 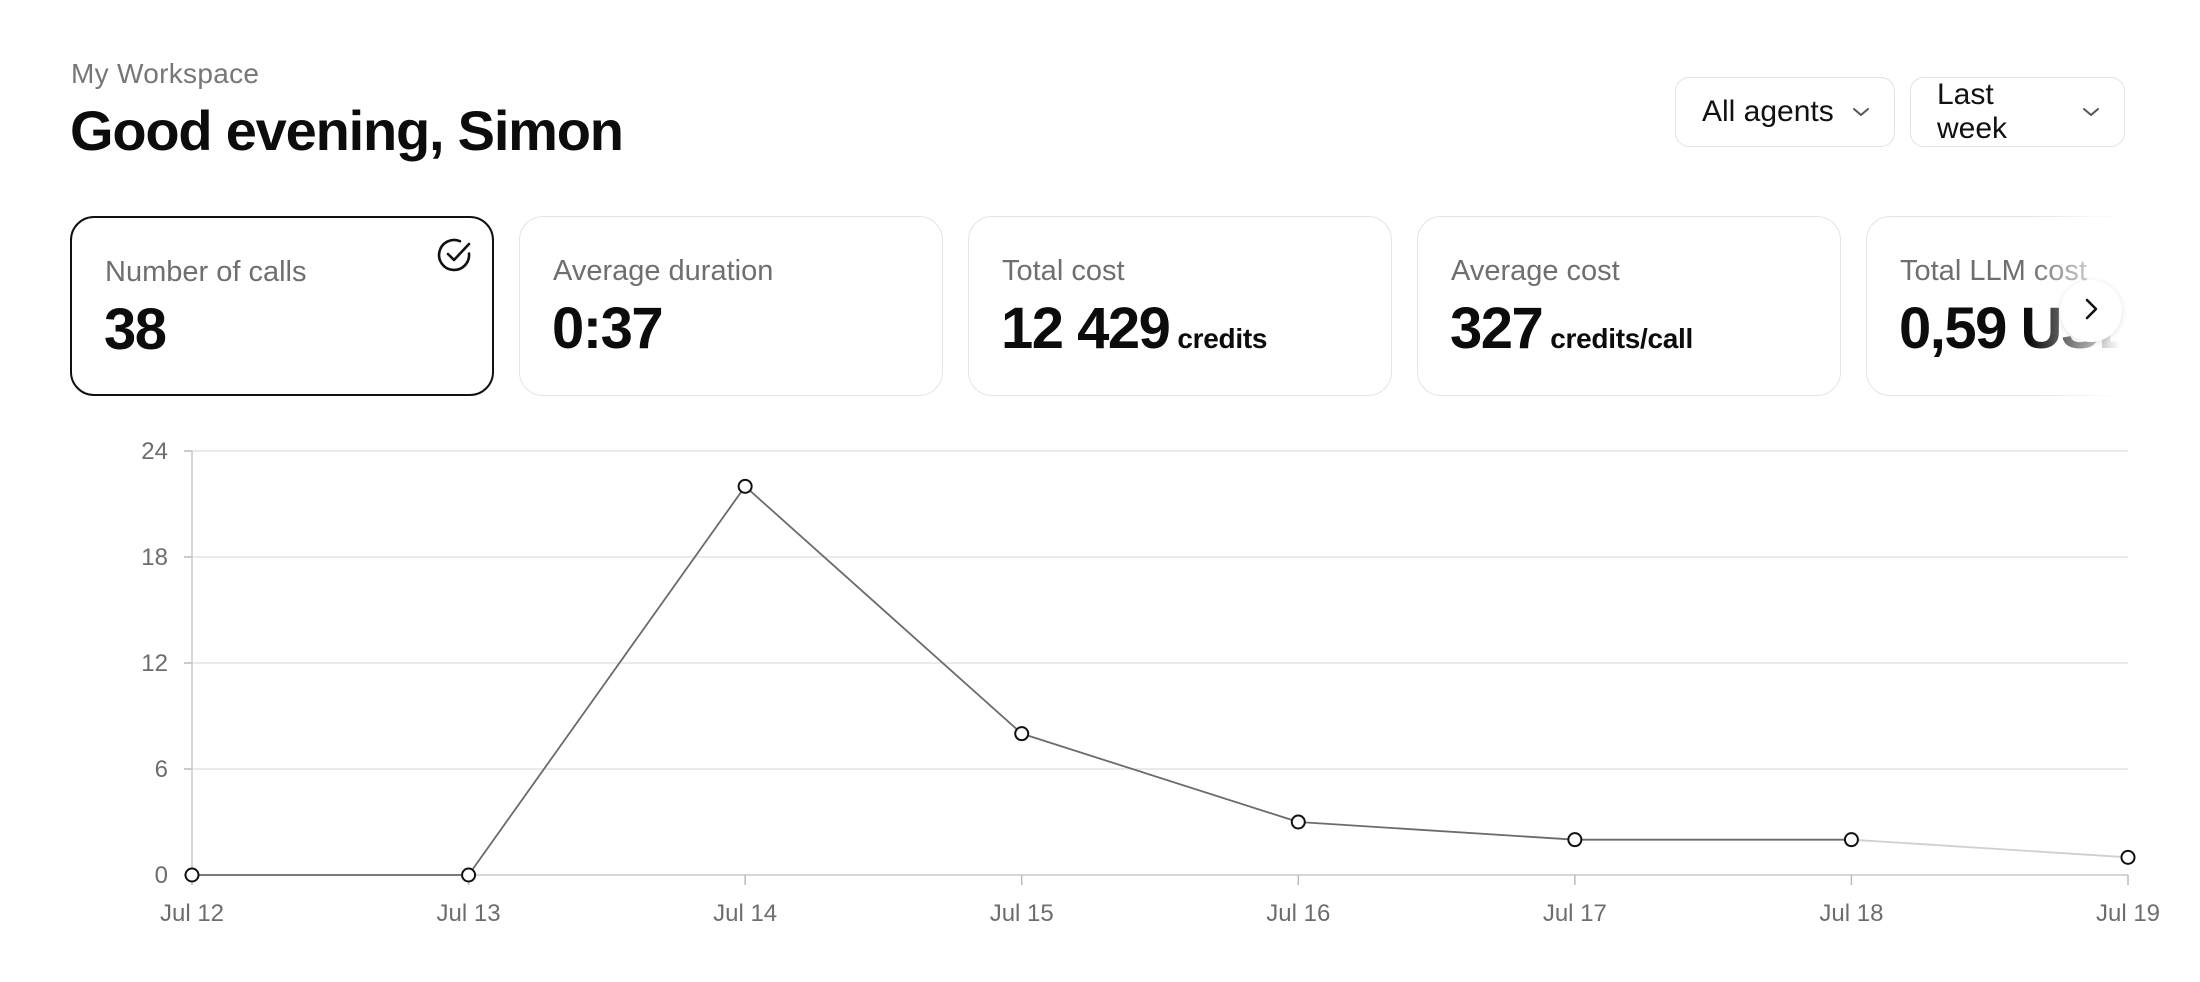 I want to click on metric-value: 12 429, so click(x=1086, y=328).